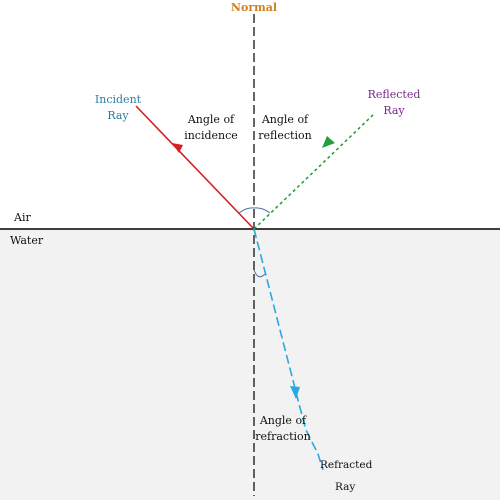 The height and width of the screenshot is (500, 500). Describe the element at coordinates (295, 392) in the screenshot. I see `refracted-arrowhead` at that location.